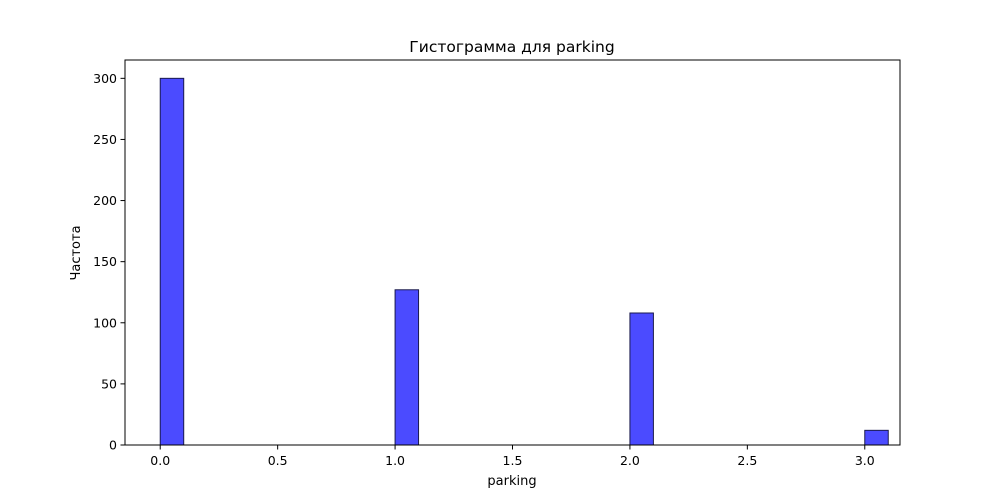 Image resolution: width=1000 pixels, height=500 pixels. What do you see at coordinates (511, 47) in the screenshot?
I see `chart-title: Гистограмма для parking` at bounding box center [511, 47].